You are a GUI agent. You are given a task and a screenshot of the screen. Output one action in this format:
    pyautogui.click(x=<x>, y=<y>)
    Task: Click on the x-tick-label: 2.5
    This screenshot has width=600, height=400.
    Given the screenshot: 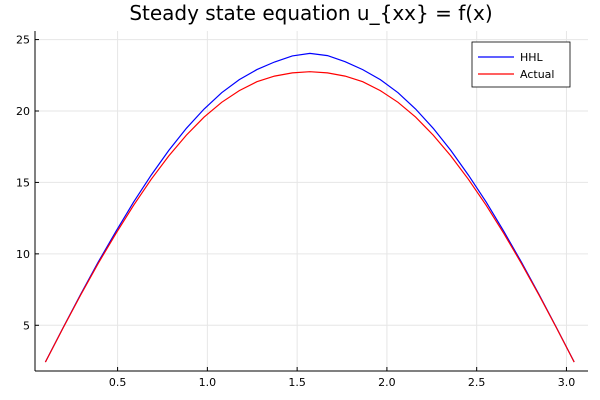 What is the action you would take?
    pyautogui.click(x=477, y=382)
    